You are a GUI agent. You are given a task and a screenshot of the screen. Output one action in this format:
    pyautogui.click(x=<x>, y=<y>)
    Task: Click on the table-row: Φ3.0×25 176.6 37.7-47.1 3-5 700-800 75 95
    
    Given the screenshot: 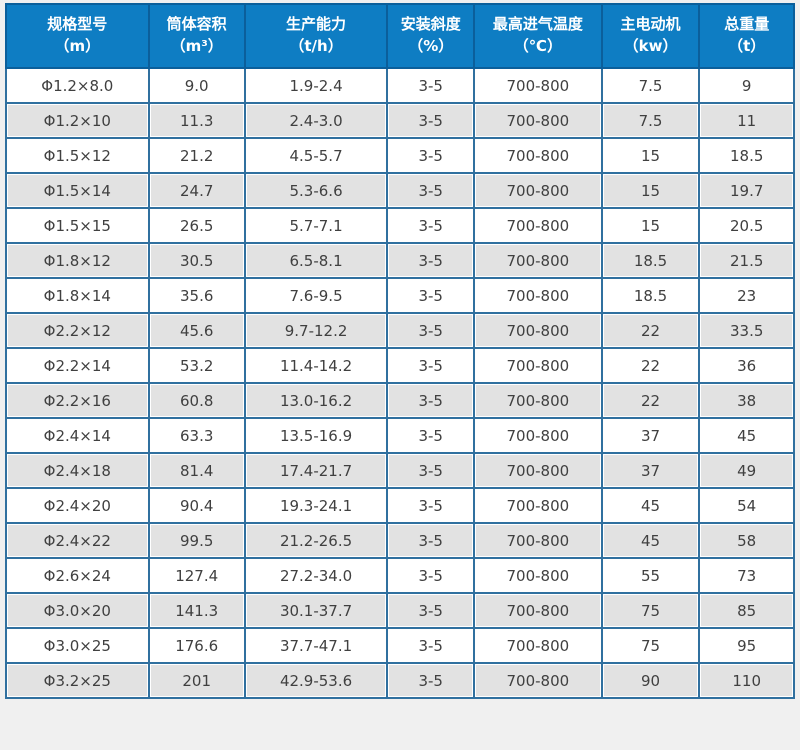 What is the action you would take?
    pyautogui.click(x=400, y=645)
    